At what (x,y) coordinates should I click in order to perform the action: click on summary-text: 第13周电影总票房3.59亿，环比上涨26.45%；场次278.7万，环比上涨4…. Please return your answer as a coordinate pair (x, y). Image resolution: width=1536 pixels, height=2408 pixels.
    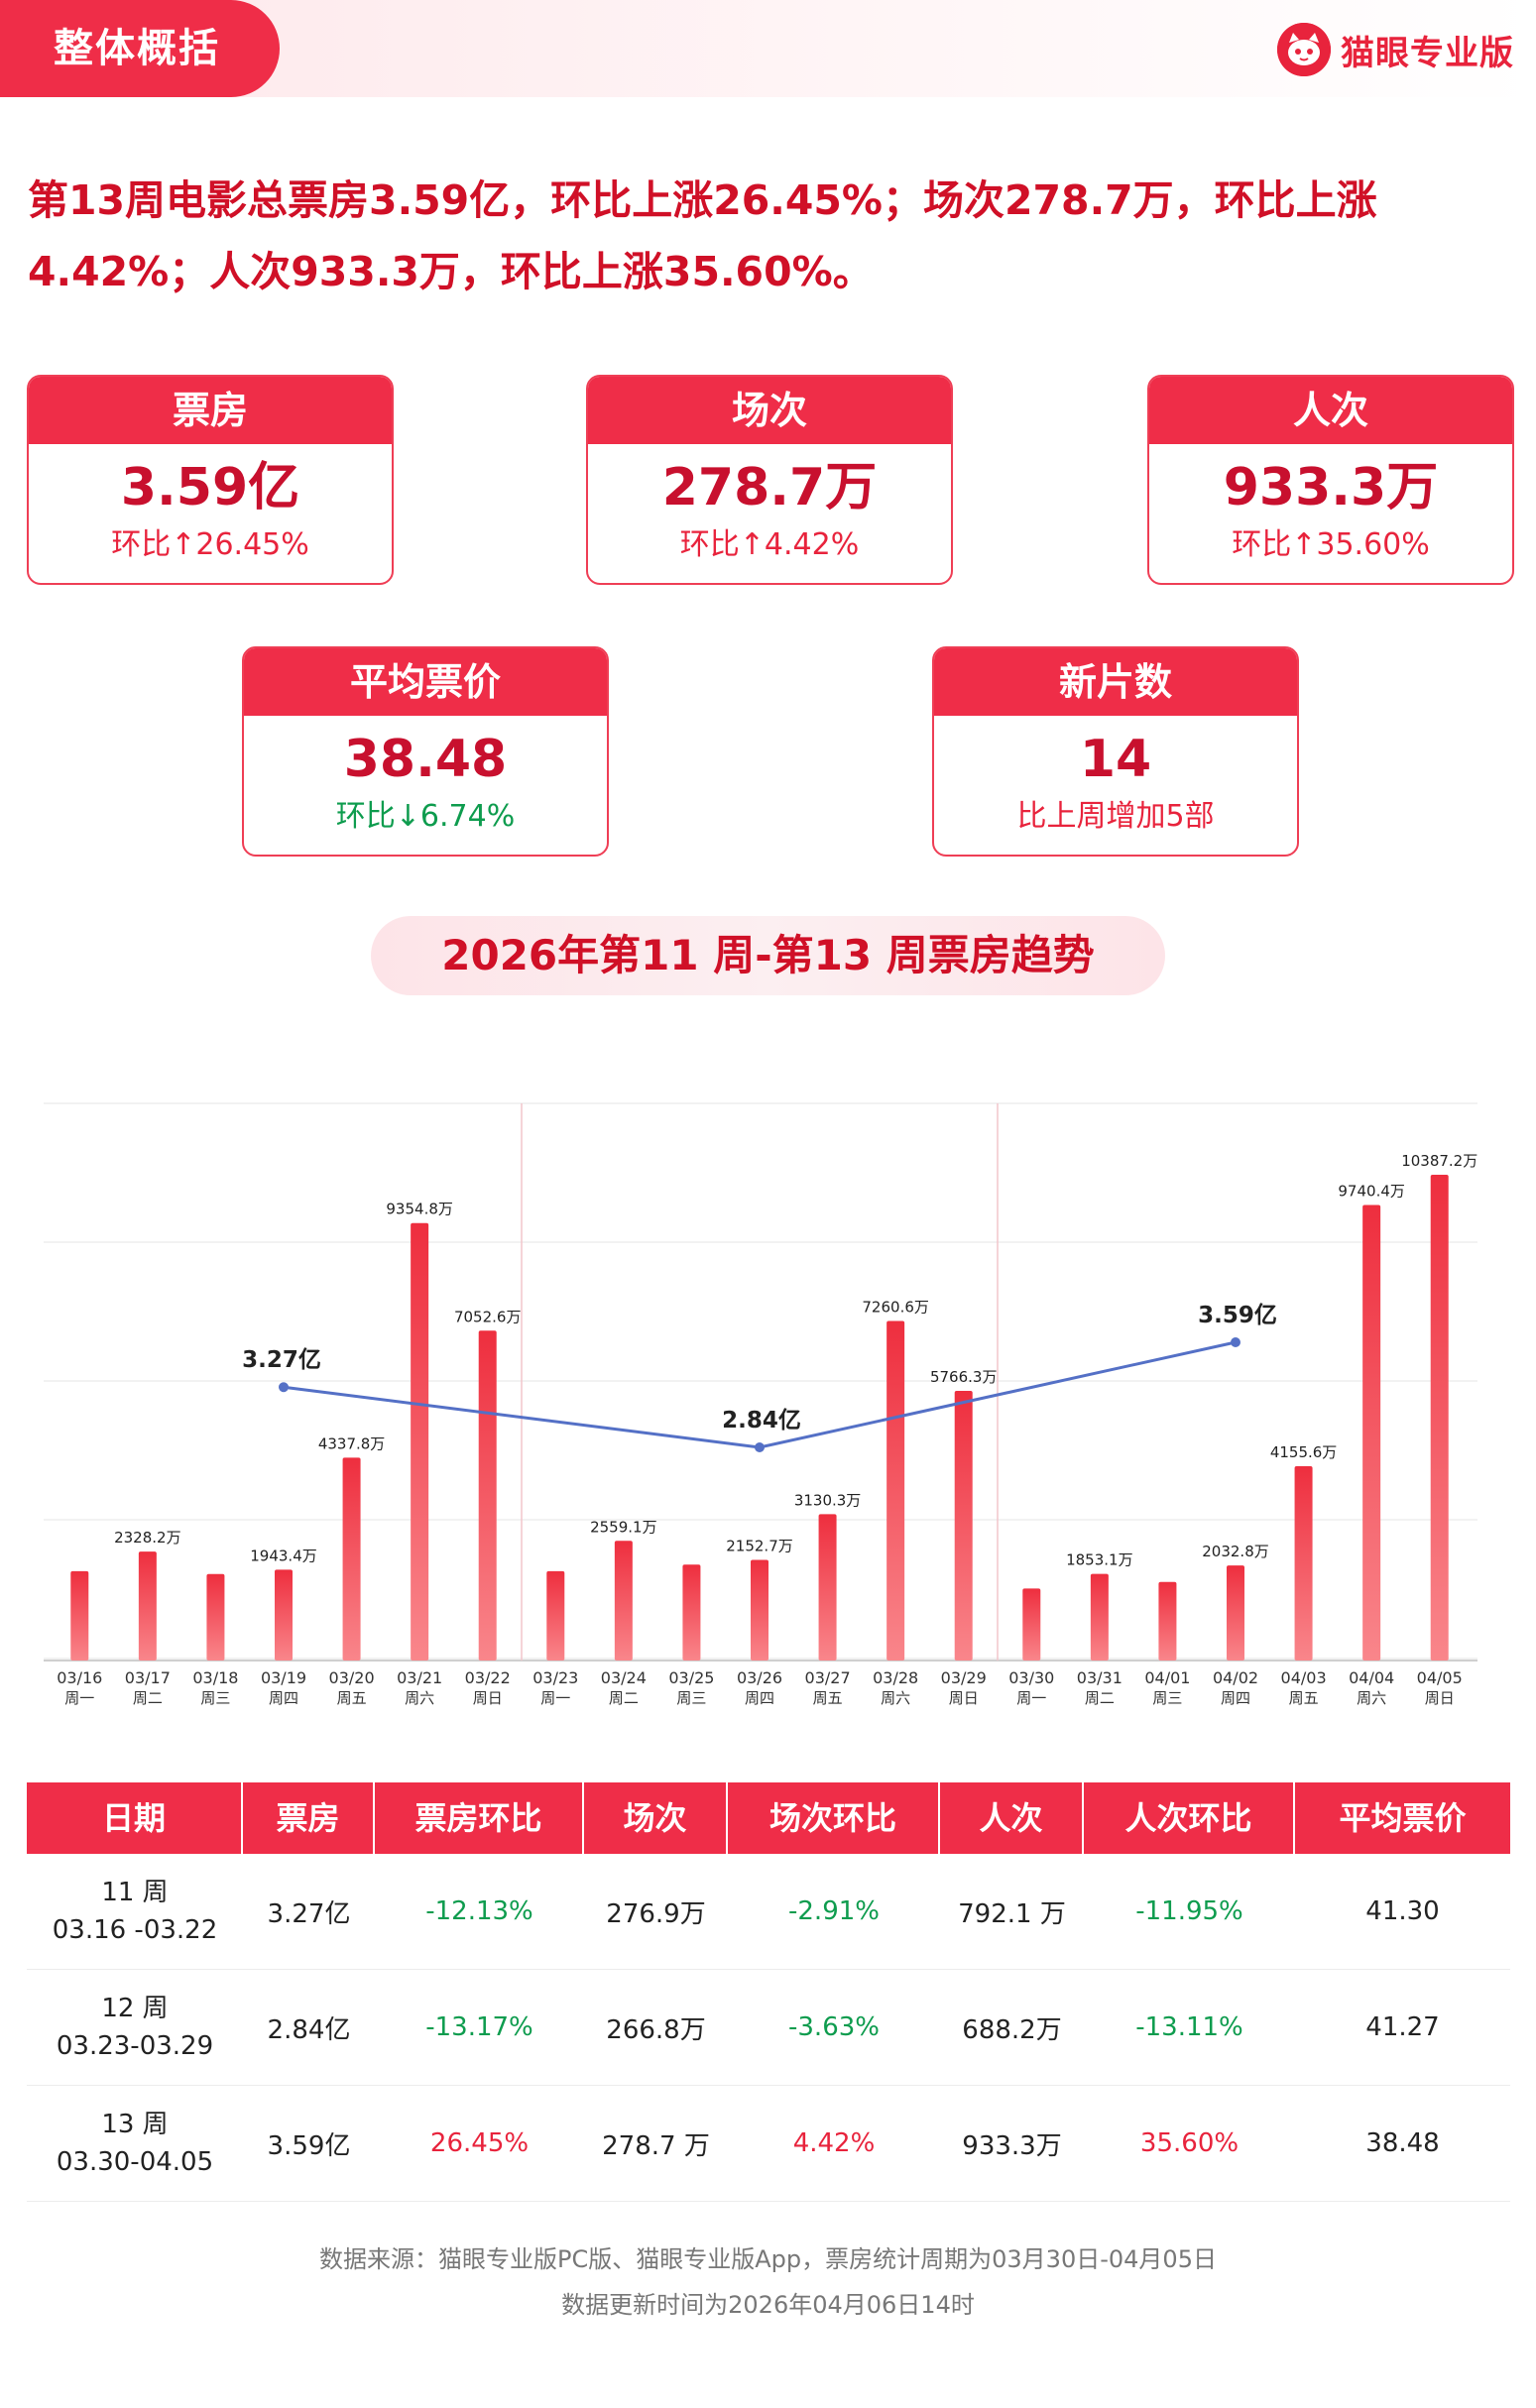
    Looking at the image, I should click on (703, 235).